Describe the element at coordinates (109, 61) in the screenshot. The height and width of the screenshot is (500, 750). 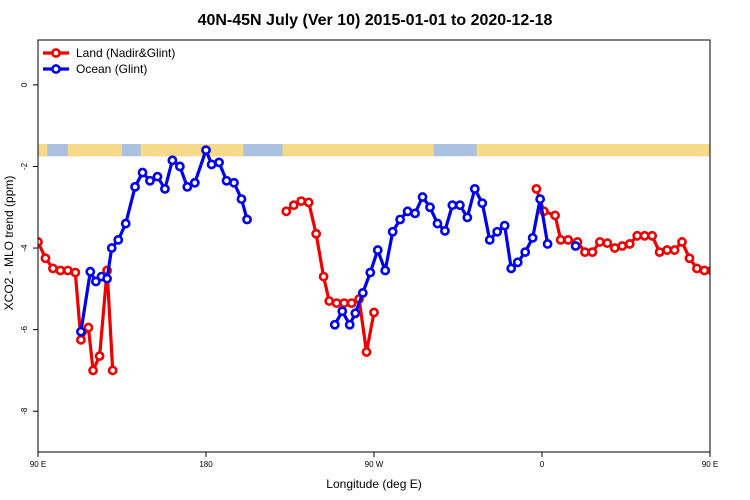
I see `legend: Land (Nadir&Glint) Ocean (Glint)` at that location.